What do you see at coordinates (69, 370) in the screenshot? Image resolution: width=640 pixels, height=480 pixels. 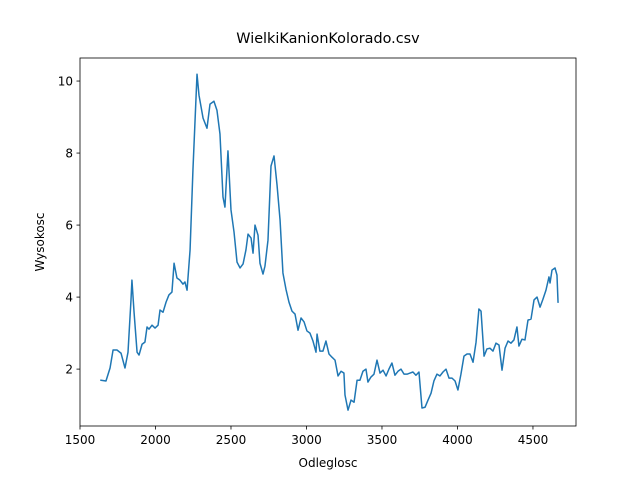 I see `y-tick-label: 2` at bounding box center [69, 370].